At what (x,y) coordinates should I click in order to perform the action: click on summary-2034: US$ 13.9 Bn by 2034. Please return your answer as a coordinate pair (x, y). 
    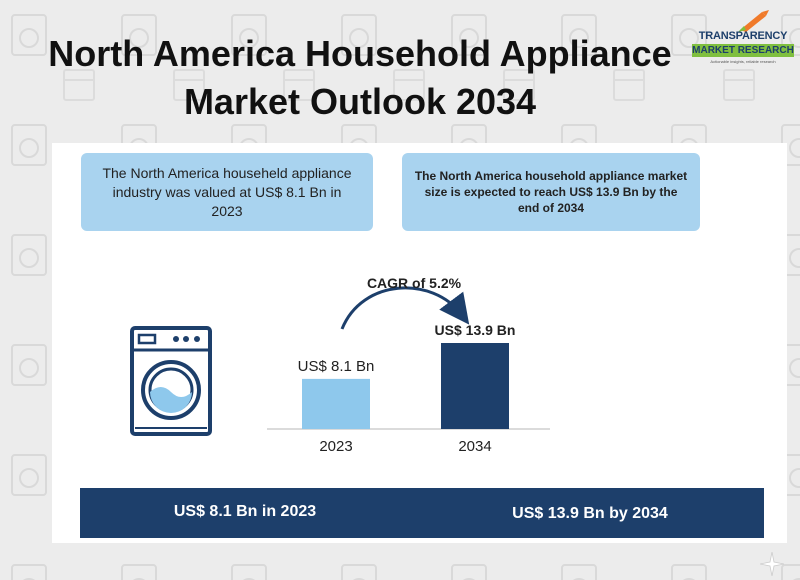
    Looking at the image, I should click on (590, 513).